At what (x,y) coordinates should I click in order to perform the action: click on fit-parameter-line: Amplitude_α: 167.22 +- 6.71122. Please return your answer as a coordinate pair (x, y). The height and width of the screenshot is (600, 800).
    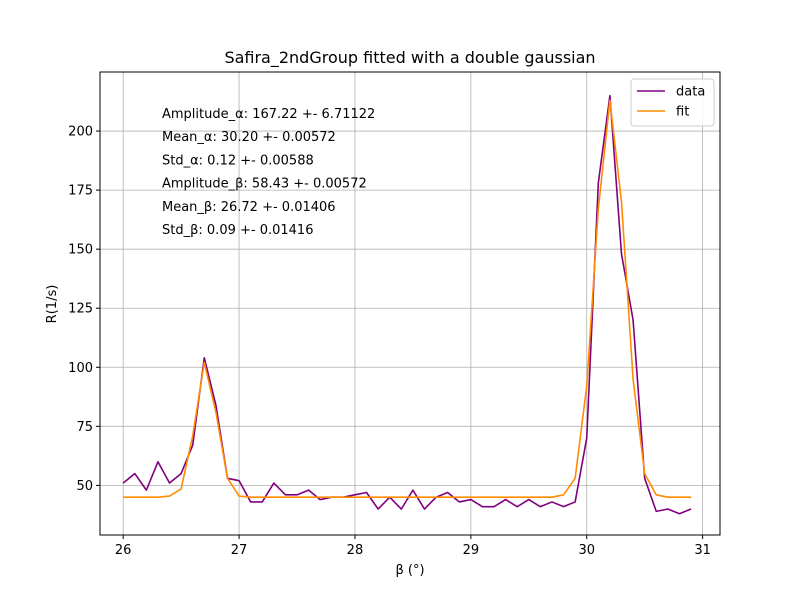
    Looking at the image, I should click on (268, 114).